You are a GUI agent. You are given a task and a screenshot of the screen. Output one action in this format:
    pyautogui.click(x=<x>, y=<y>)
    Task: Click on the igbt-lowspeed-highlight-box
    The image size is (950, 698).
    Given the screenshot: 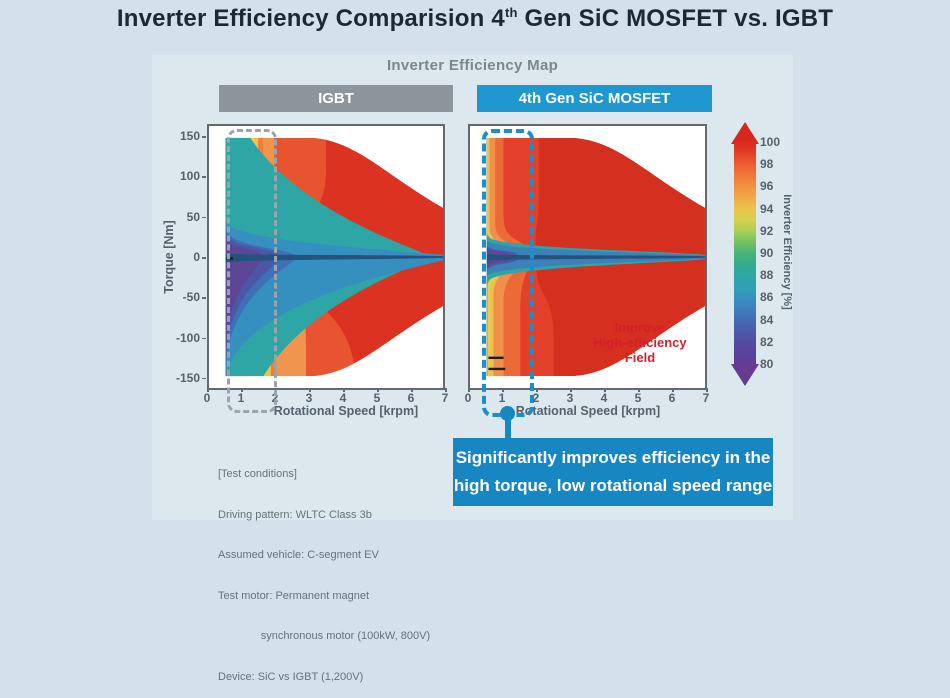 What is the action you would take?
    pyautogui.click(x=252, y=271)
    